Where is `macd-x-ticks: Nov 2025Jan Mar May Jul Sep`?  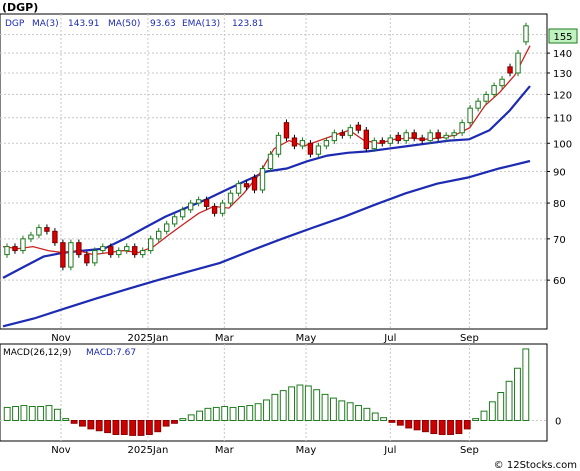
macd-x-ticks: Nov 2025Jan Mar May Jul Sep is located at coordinates (265, 450).